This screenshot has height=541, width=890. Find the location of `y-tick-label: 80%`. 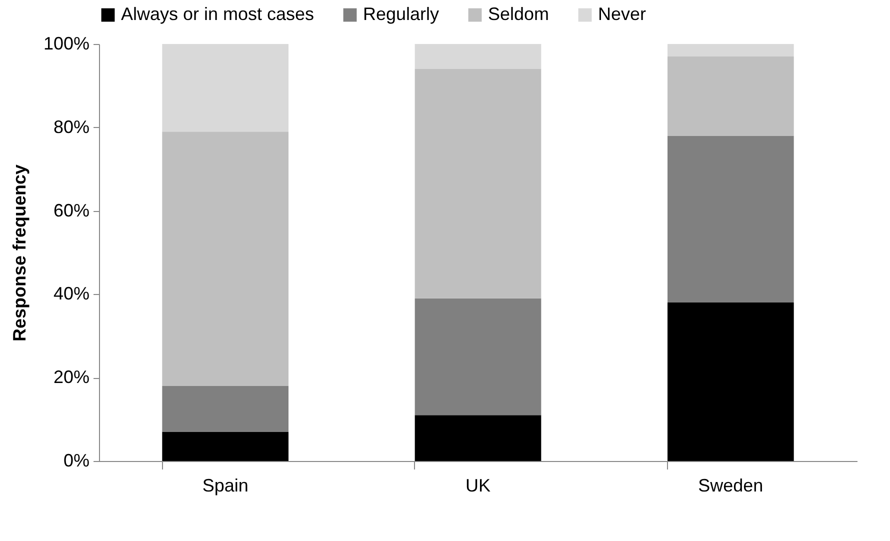

y-tick-label: 80% is located at coordinates (71, 126).